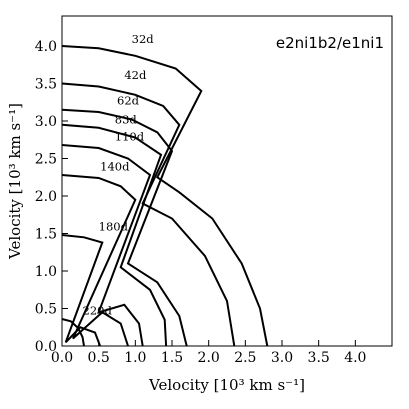 The height and width of the screenshot is (409, 409). Describe the element at coordinates (172, 358) in the screenshot. I see `x-tick-label: 1.5` at that location.